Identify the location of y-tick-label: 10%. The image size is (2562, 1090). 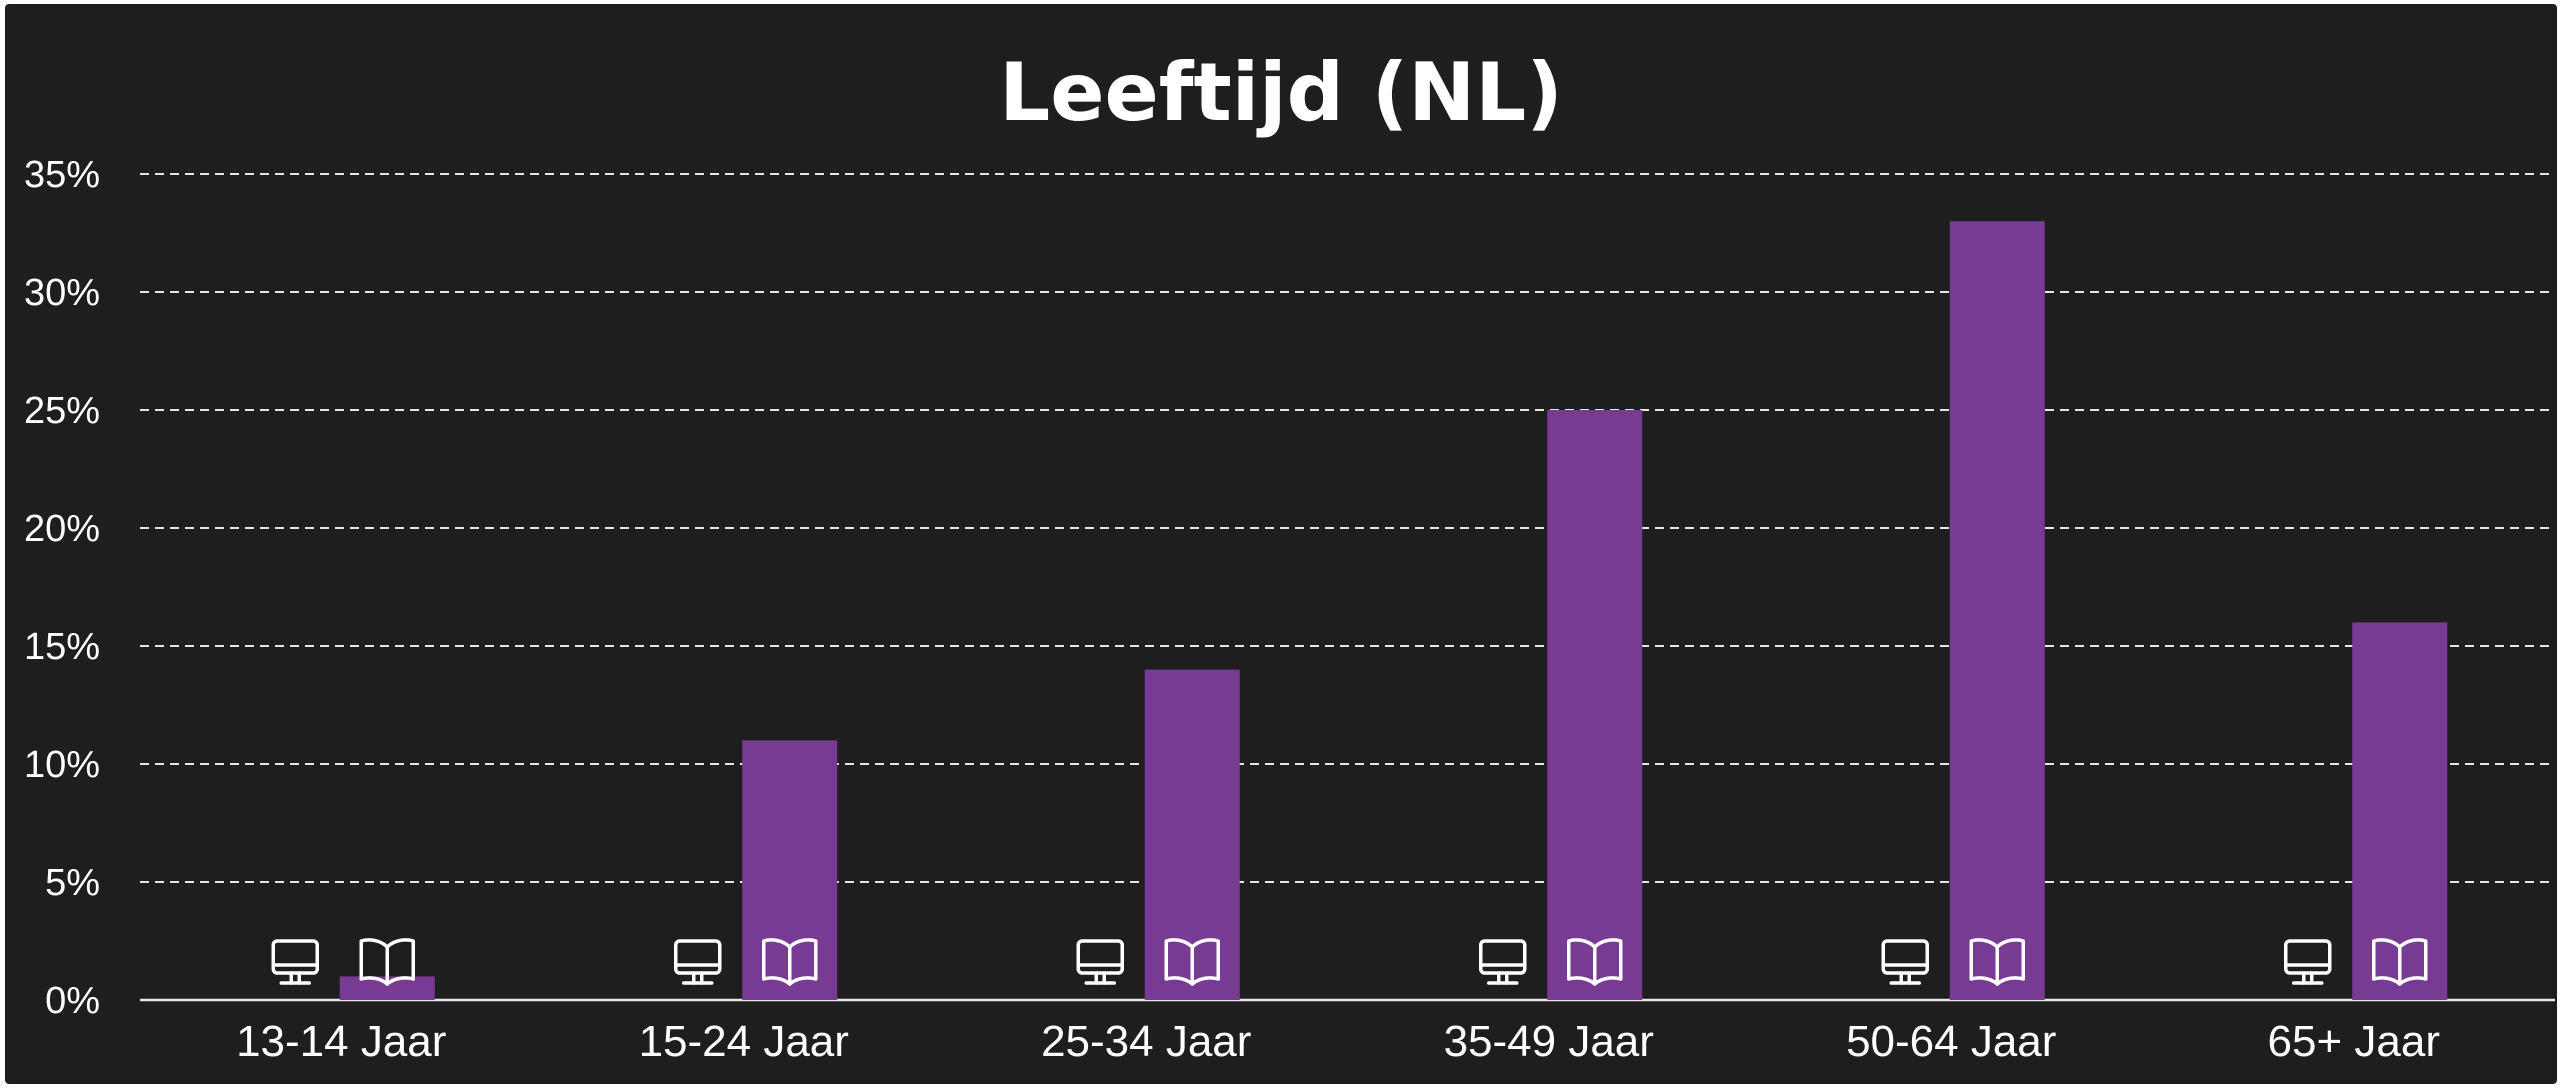
(62, 765).